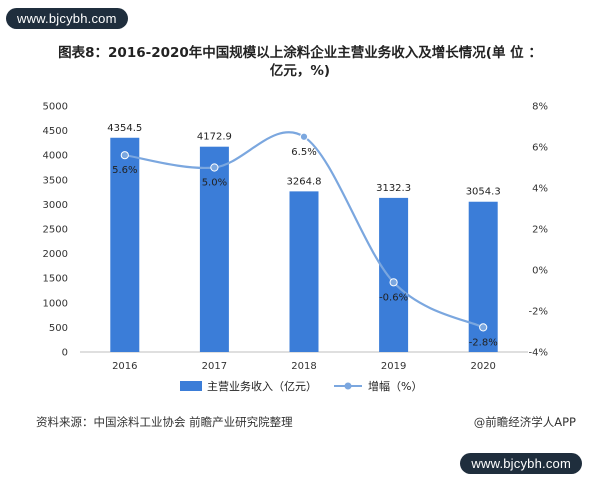 This screenshot has width=600, height=480. I want to click on line-value-label: 5.0%, so click(214, 183).